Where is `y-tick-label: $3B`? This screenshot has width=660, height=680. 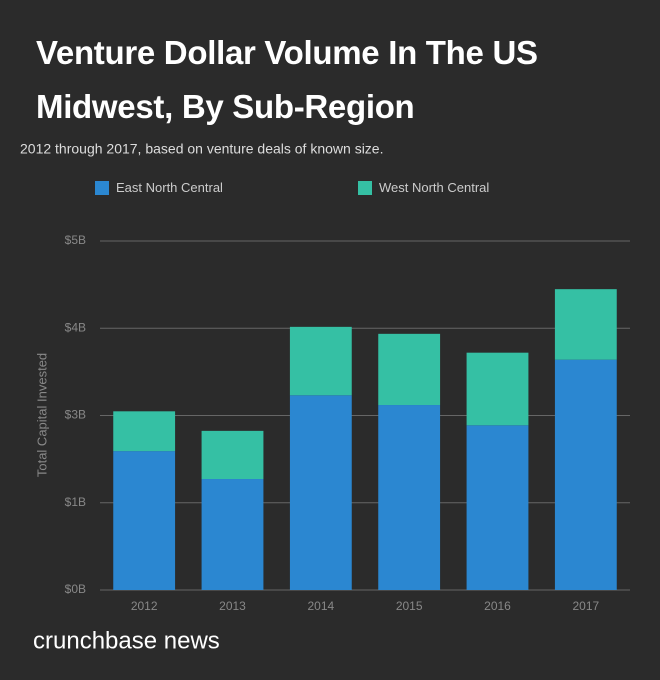 y-tick-label: $3B is located at coordinates (75, 415).